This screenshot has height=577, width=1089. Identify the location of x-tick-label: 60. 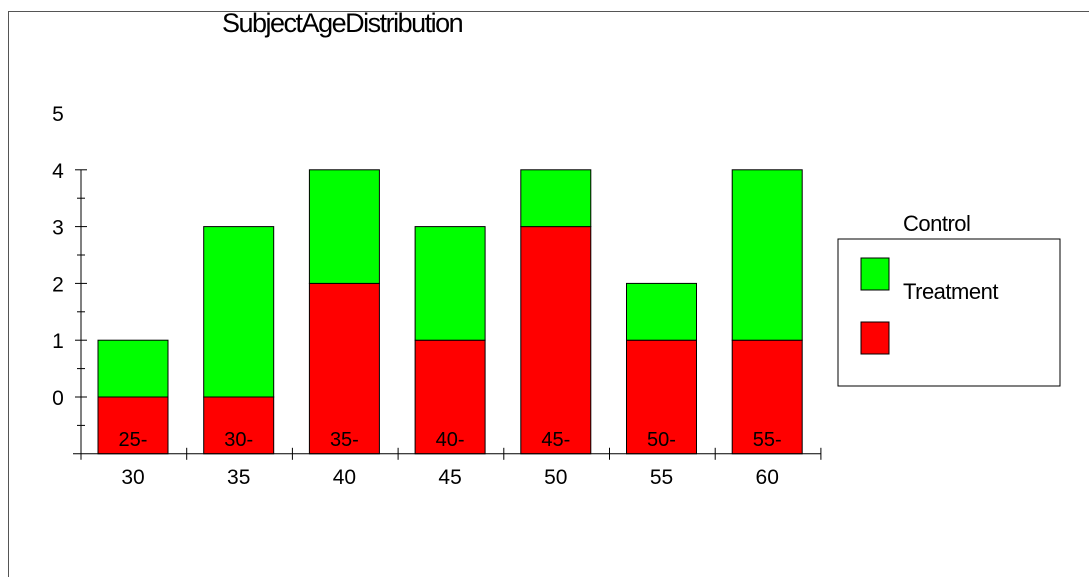
(767, 477).